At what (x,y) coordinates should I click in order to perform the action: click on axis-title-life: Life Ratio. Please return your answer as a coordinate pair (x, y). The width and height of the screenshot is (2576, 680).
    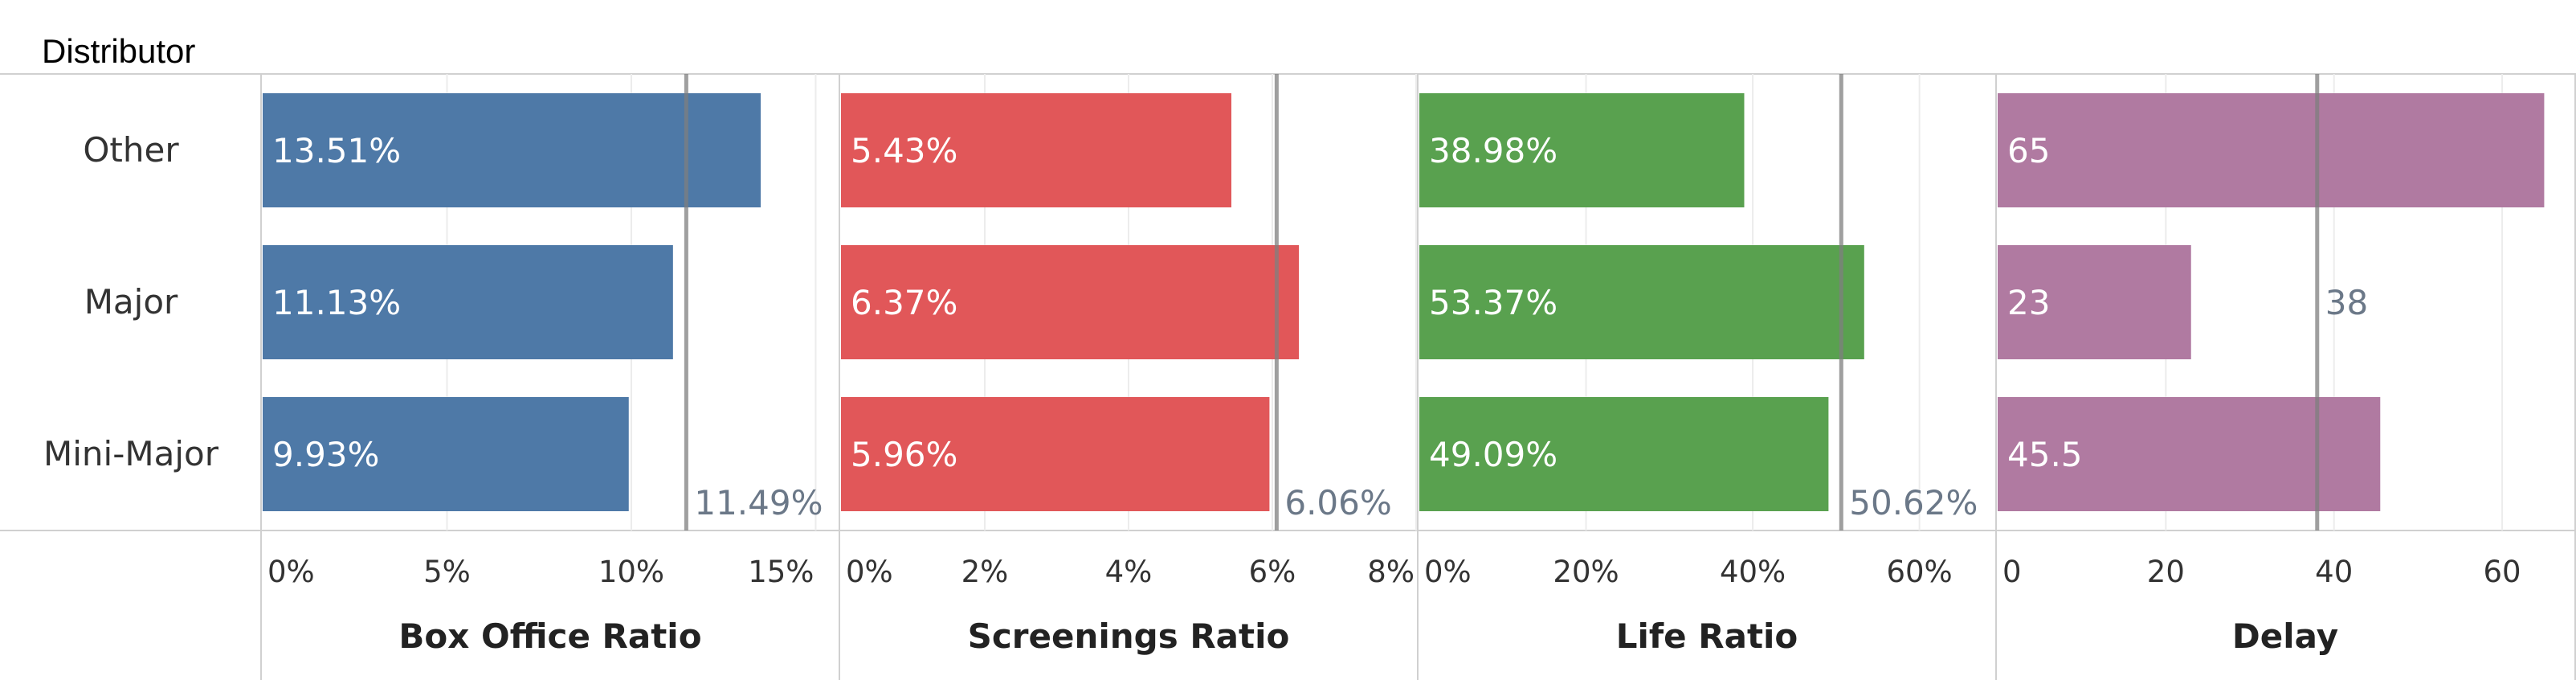
    Looking at the image, I should click on (1707, 636).